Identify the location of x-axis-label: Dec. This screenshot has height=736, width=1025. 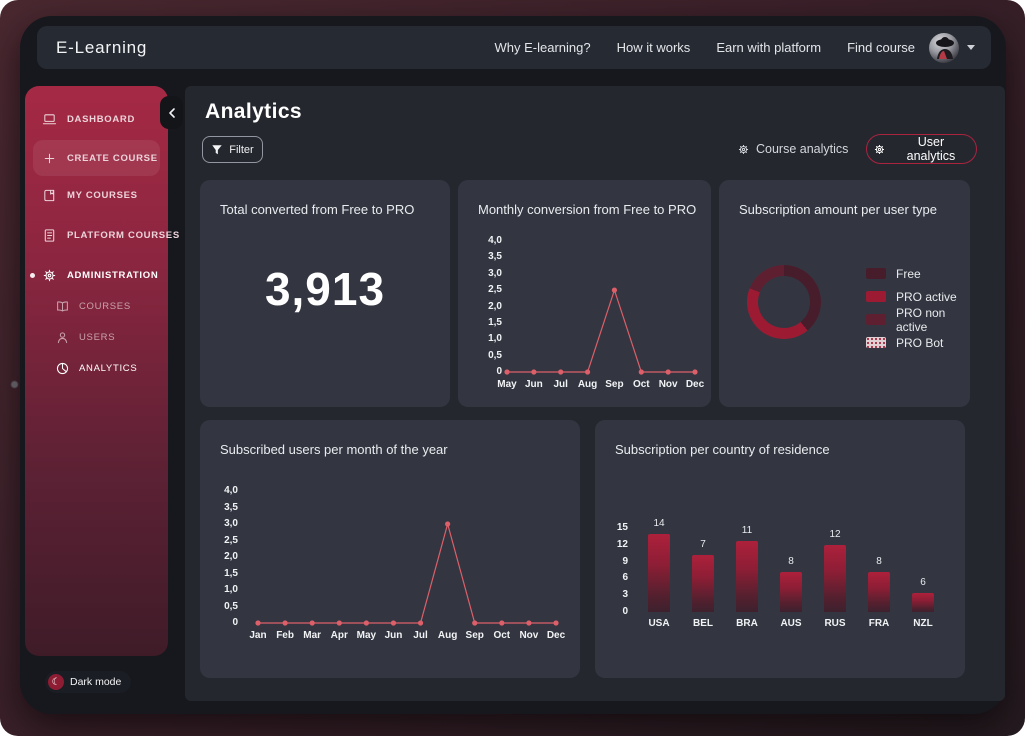
(556, 635).